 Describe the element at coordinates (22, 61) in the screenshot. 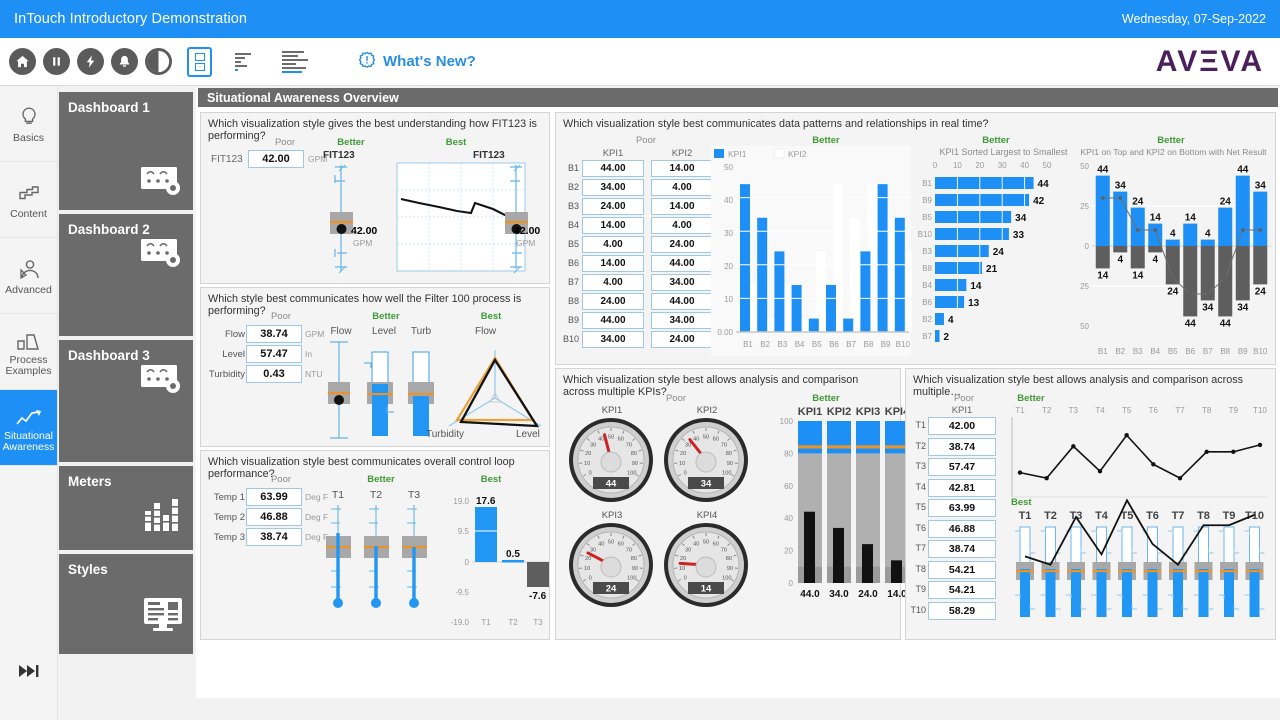

I see `home-icon` at that location.